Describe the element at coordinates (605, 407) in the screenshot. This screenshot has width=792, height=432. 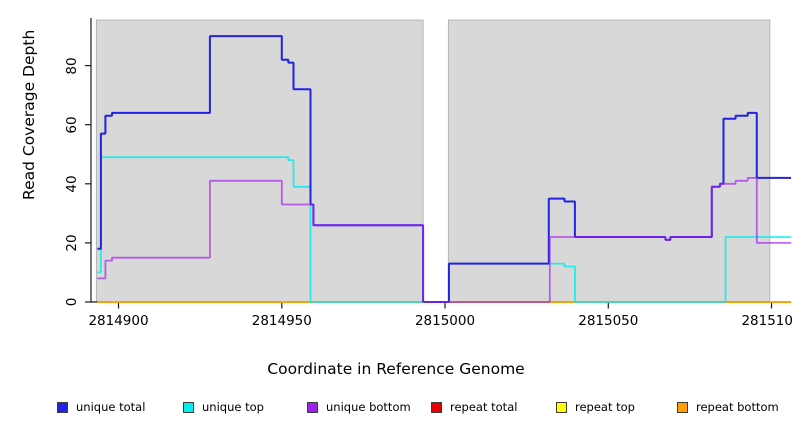
I see `legend-label: repeat top` at that location.